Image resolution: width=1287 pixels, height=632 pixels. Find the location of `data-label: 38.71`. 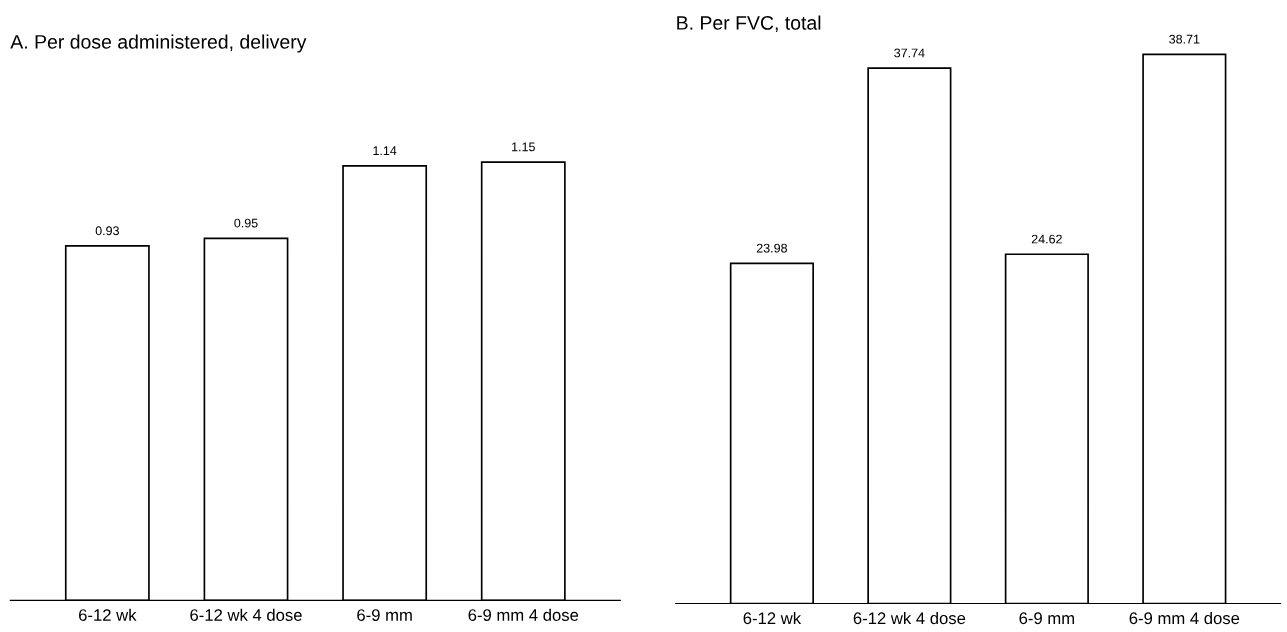

data-label: 38.71 is located at coordinates (1184, 39).